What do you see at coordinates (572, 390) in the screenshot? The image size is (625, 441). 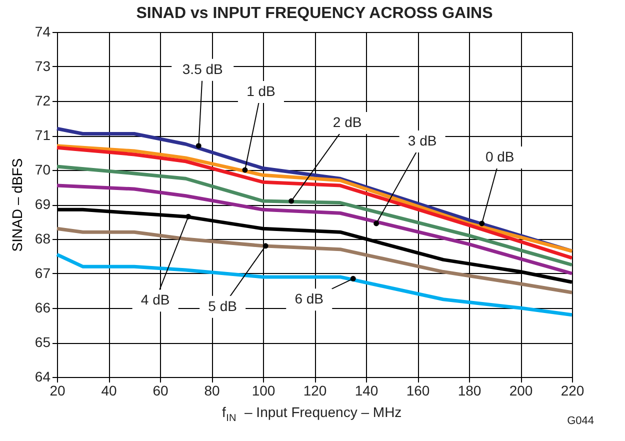 I see `x-tick-label: 220` at bounding box center [572, 390].